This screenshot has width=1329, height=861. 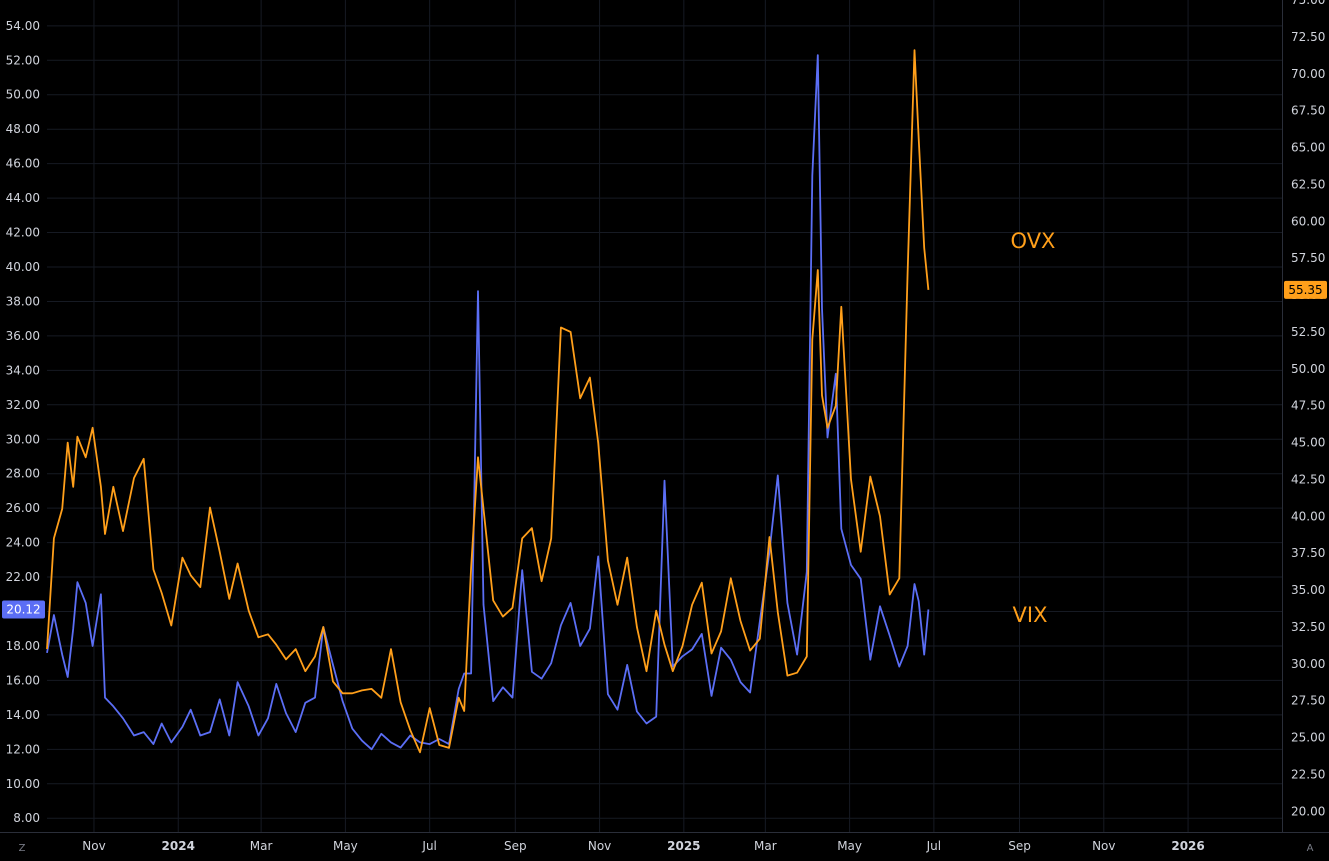 What do you see at coordinates (1308, 443) in the screenshot?
I see `right-axis-tick: 45.00` at bounding box center [1308, 443].